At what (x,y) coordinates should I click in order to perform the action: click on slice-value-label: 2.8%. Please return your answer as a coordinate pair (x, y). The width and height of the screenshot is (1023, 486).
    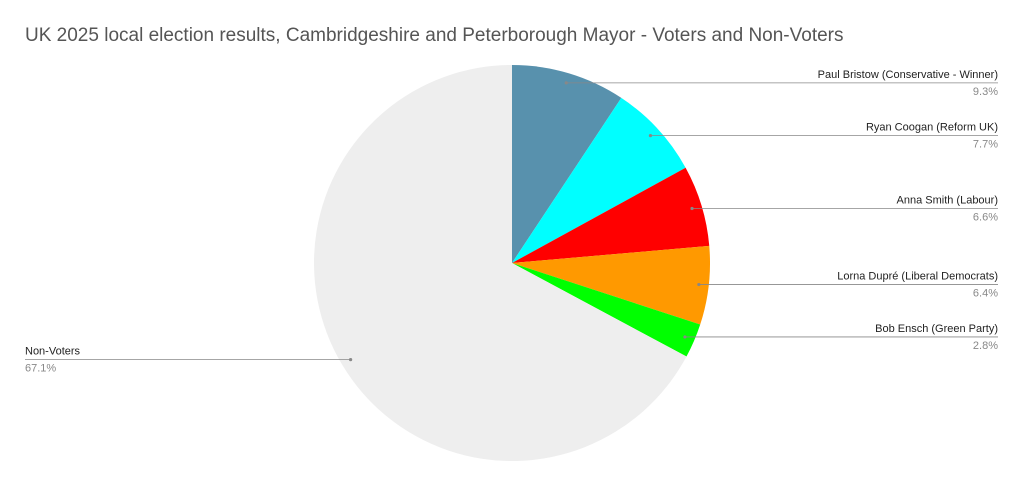
    Looking at the image, I should click on (985, 346).